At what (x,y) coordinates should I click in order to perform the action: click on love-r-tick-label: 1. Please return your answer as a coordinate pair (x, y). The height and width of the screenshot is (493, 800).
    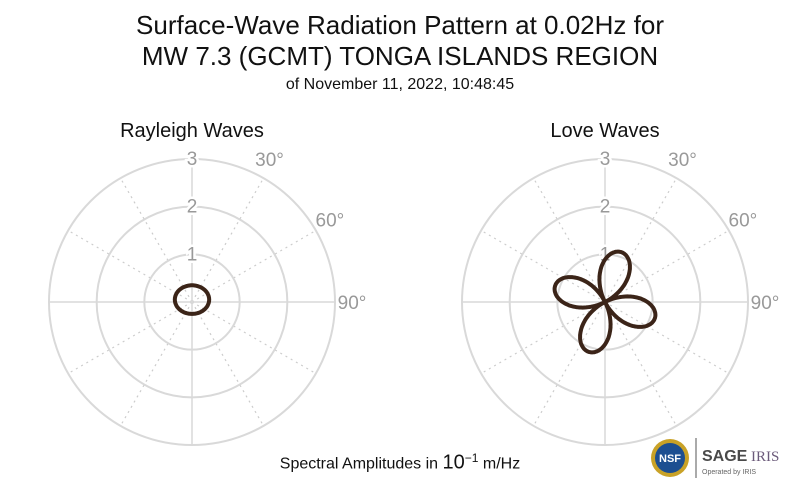
    Looking at the image, I should click on (605, 254).